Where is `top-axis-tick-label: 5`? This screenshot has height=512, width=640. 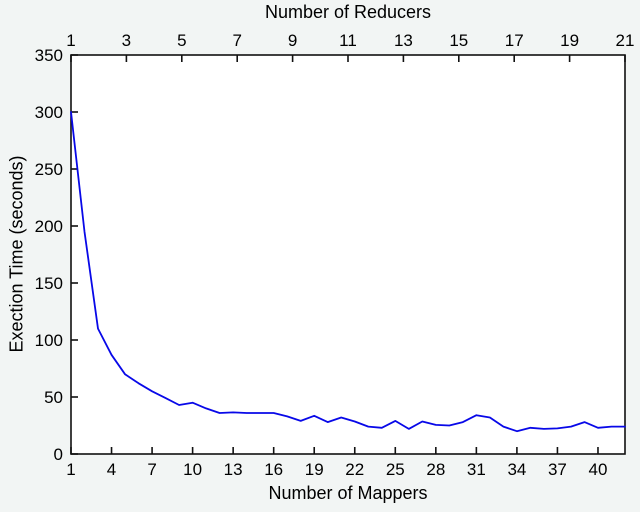 top-axis-tick-label: 5 is located at coordinates (181, 40).